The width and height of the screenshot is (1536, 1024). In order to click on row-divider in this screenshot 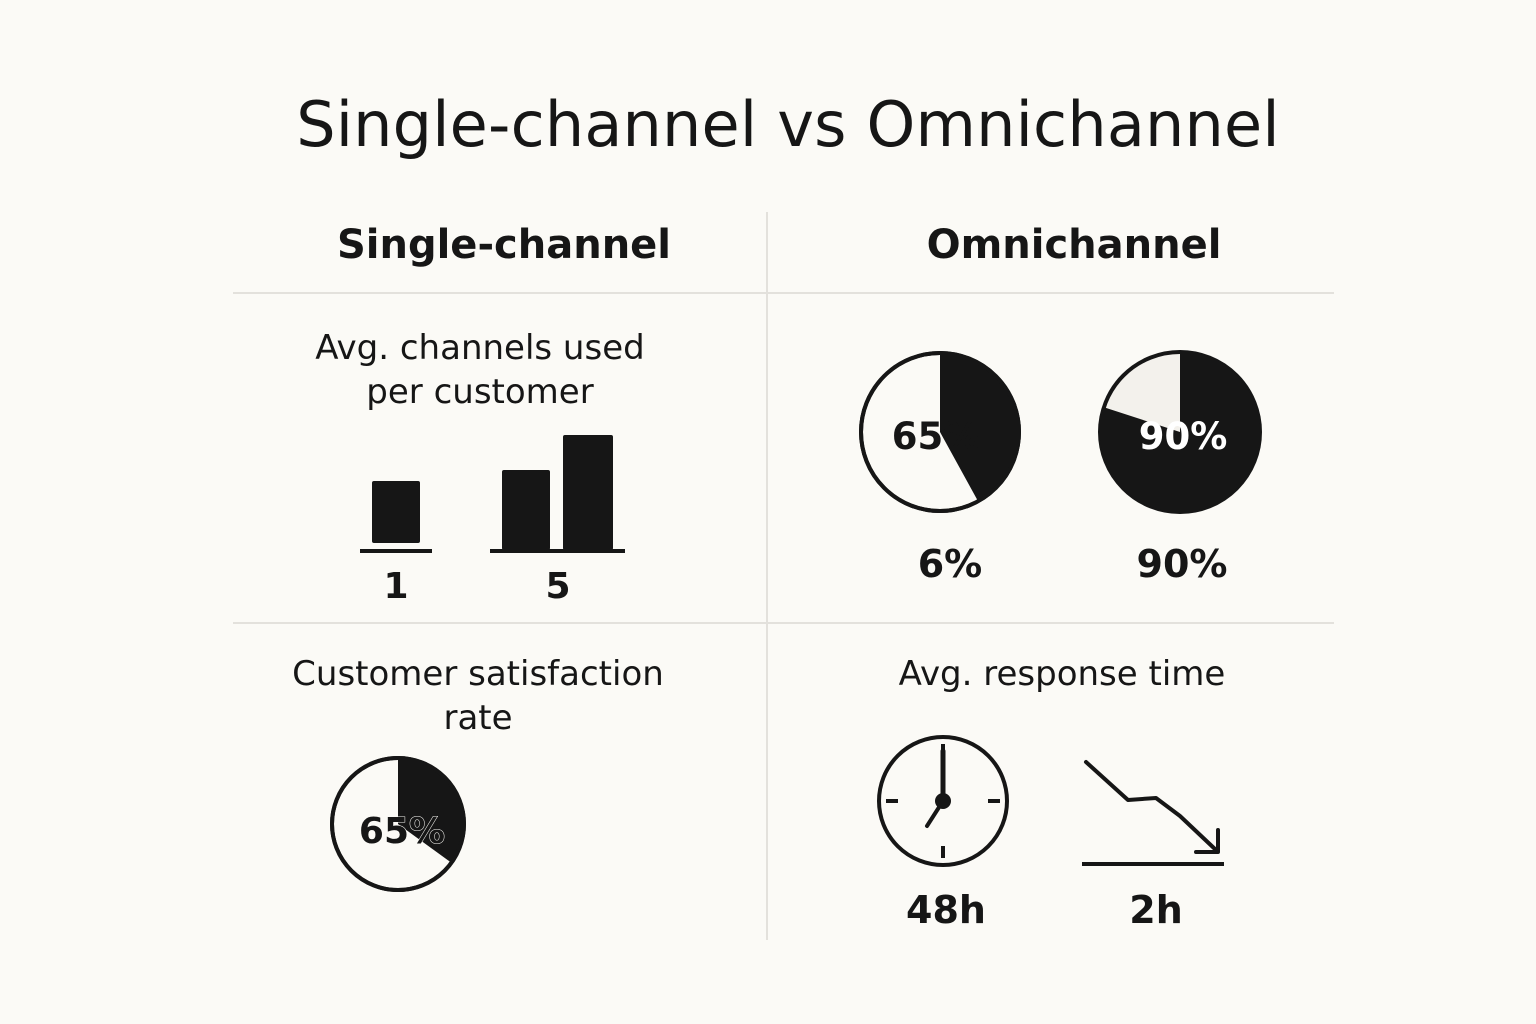, I will do `click(783, 623)`.